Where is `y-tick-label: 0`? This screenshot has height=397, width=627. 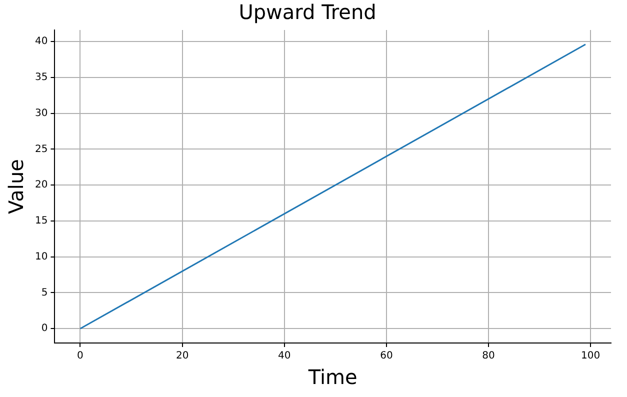
y-tick-label: 0 is located at coordinates (44, 328).